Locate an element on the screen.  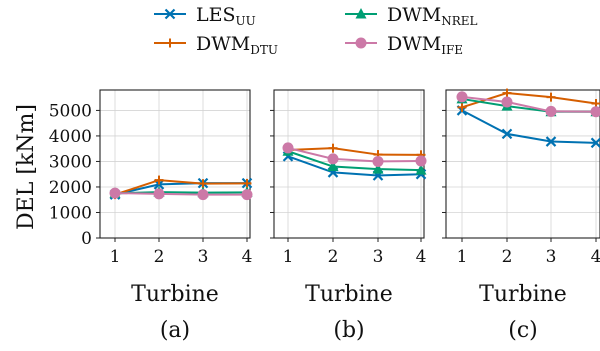
legend-entry-dwm-nrel: DWMNREL is located at coordinates (411, 16).